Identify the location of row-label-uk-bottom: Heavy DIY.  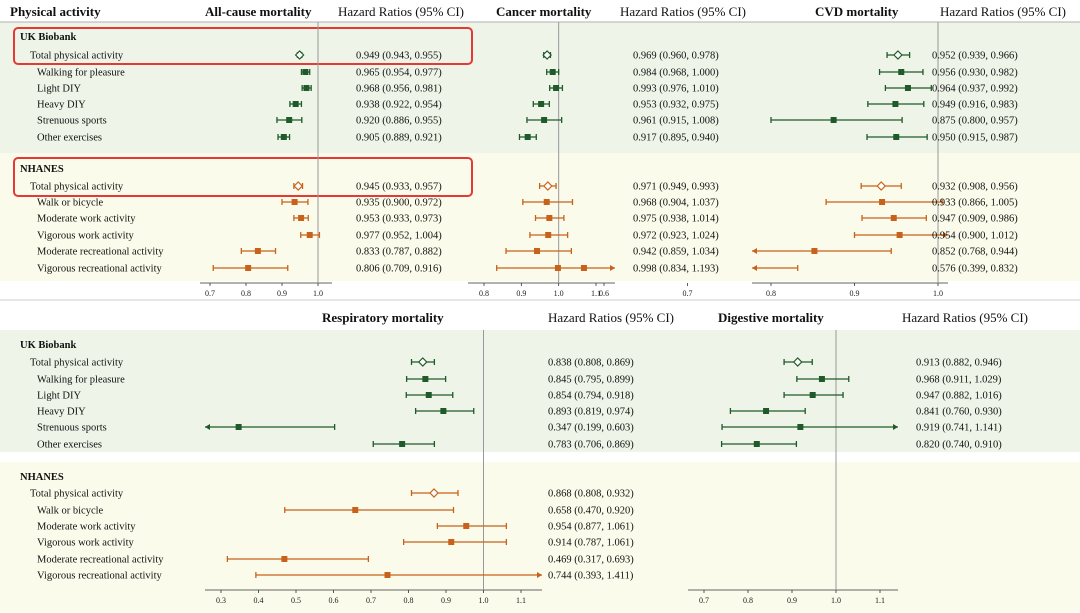
(61, 412).